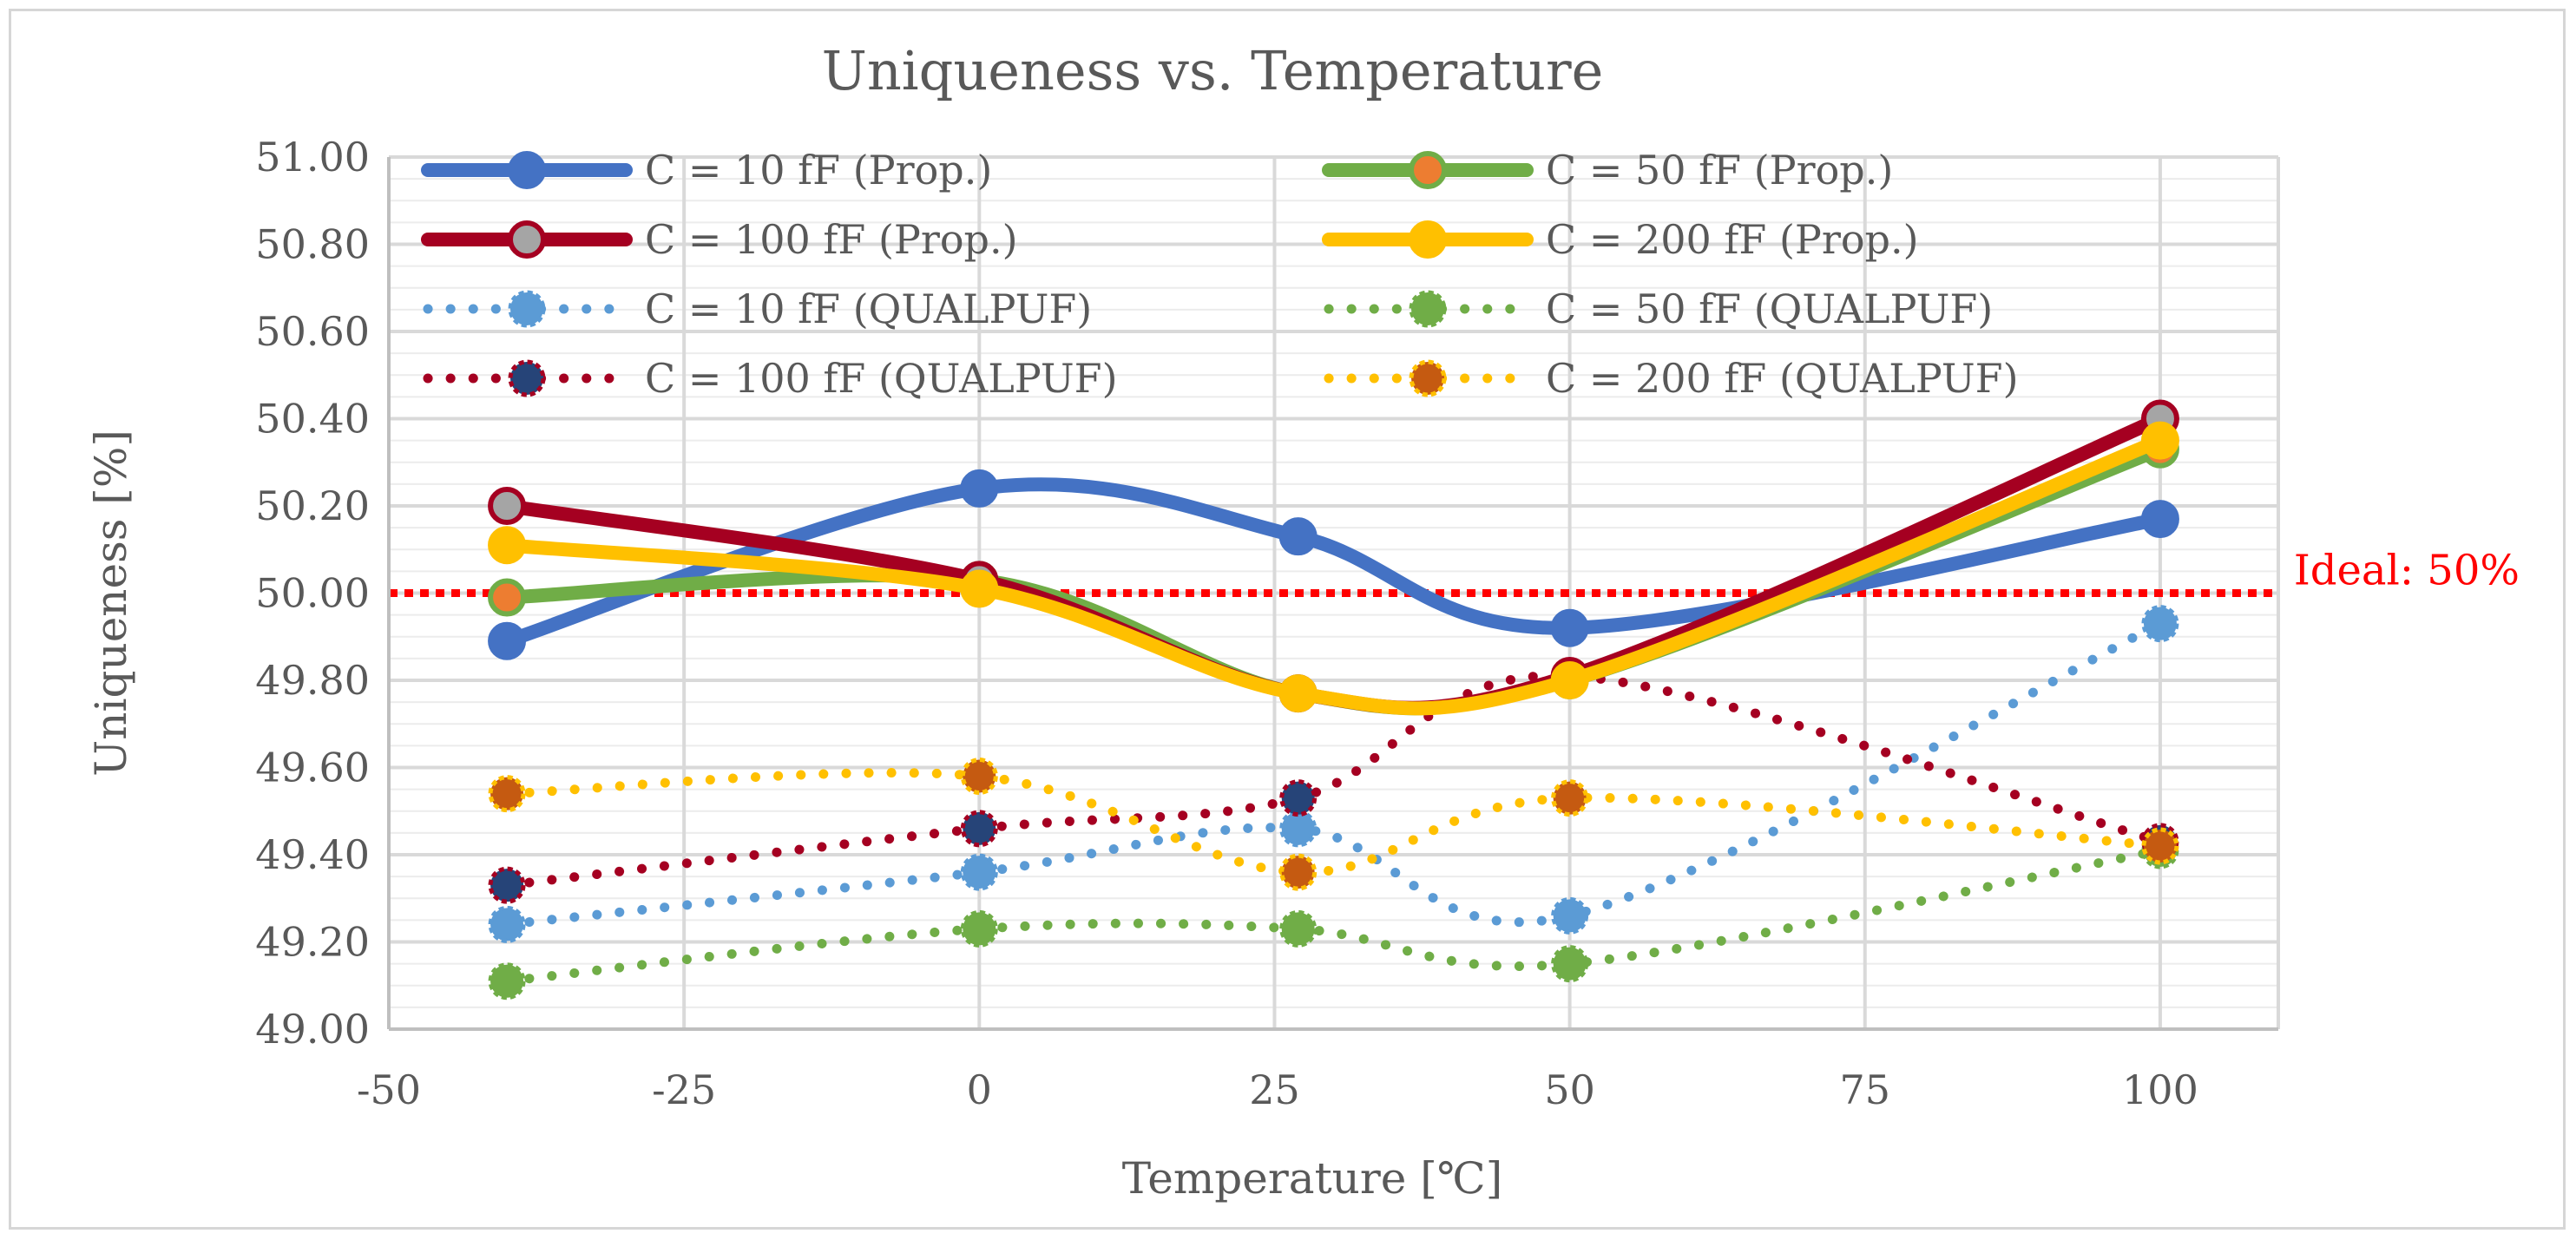 The width and height of the screenshot is (2576, 1240). Describe the element at coordinates (312, 244) in the screenshot. I see `y-tick-label: 50.80` at that location.